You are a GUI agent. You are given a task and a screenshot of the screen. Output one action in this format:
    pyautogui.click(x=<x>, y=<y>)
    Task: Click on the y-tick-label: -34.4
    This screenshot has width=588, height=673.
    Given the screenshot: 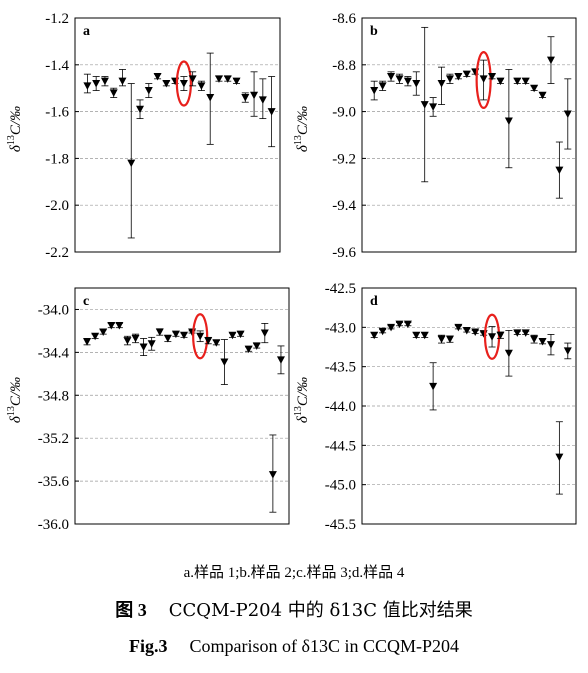 What is the action you would take?
    pyautogui.click(x=54, y=353)
    